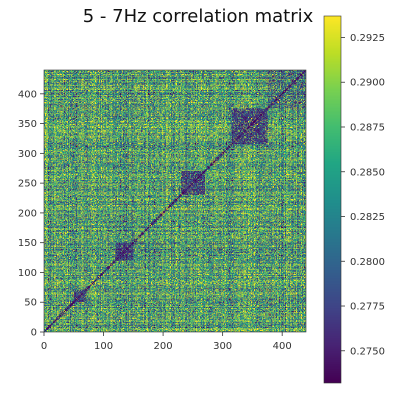  What do you see at coordinates (27, 184) in the screenshot?
I see `y-tick-label: 250` at bounding box center [27, 184].